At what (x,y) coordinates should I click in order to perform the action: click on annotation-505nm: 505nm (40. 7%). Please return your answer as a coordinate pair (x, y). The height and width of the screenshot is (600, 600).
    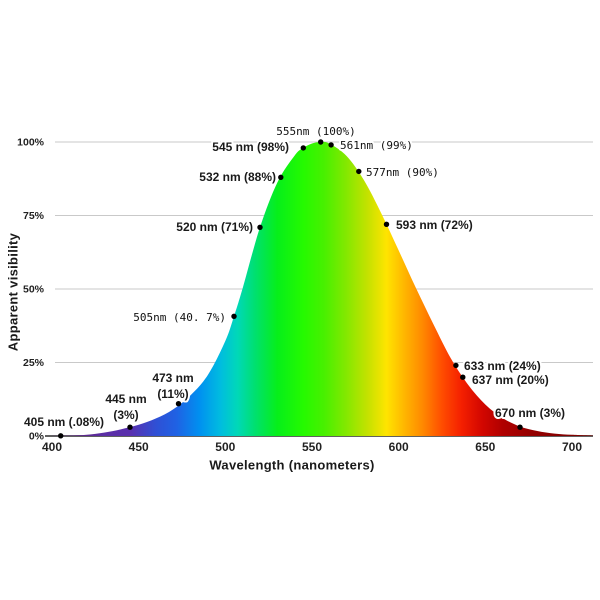
    Looking at the image, I should click on (179, 317).